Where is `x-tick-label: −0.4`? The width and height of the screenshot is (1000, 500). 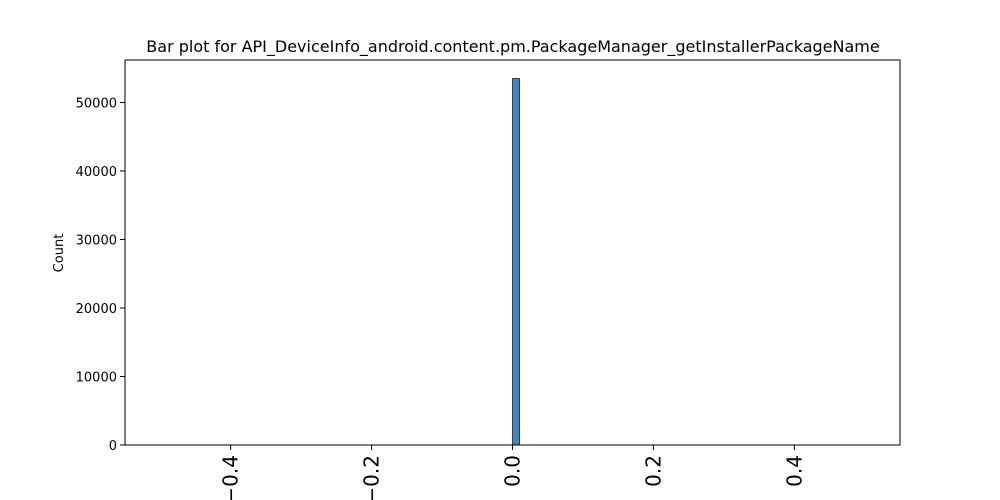
x-tick-label: −0.4 is located at coordinates (231, 477).